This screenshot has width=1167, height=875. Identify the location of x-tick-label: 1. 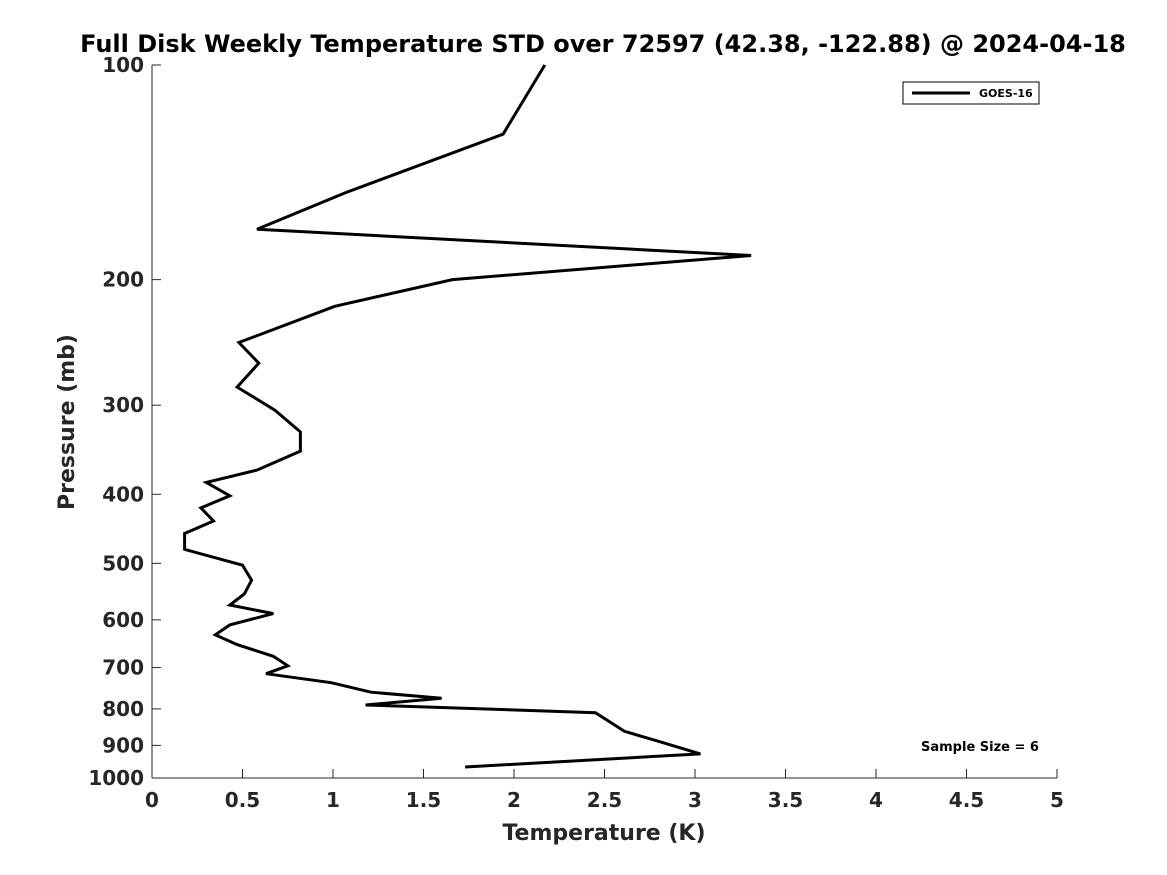
(333, 800).